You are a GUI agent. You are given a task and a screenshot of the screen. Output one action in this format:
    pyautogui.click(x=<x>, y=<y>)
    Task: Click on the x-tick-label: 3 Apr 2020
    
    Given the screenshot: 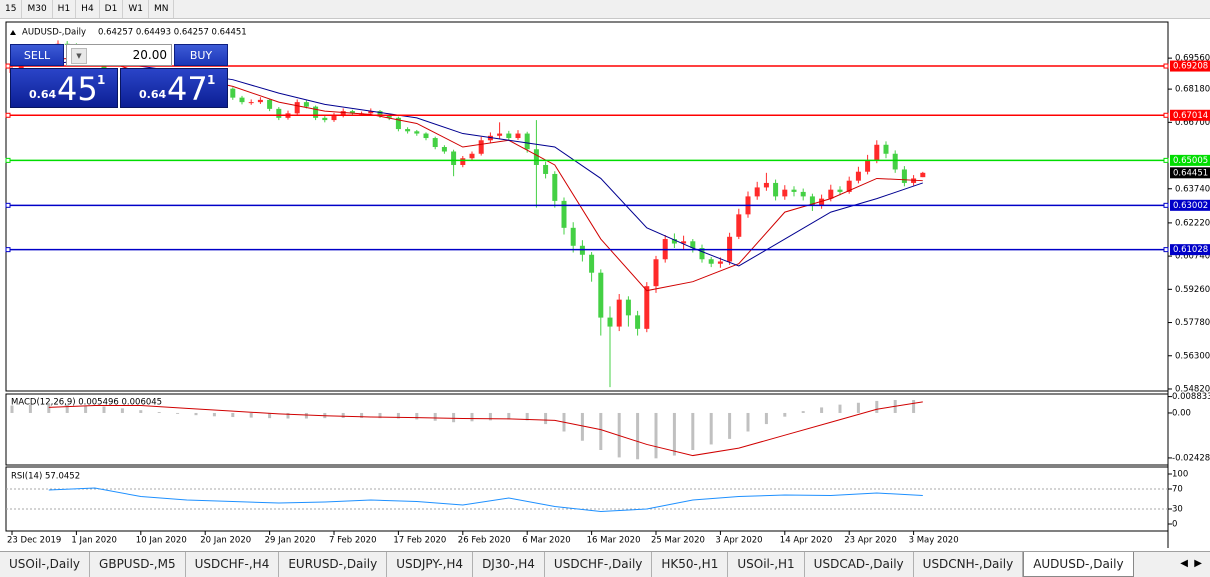 What is the action you would take?
    pyautogui.click(x=738, y=541)
    